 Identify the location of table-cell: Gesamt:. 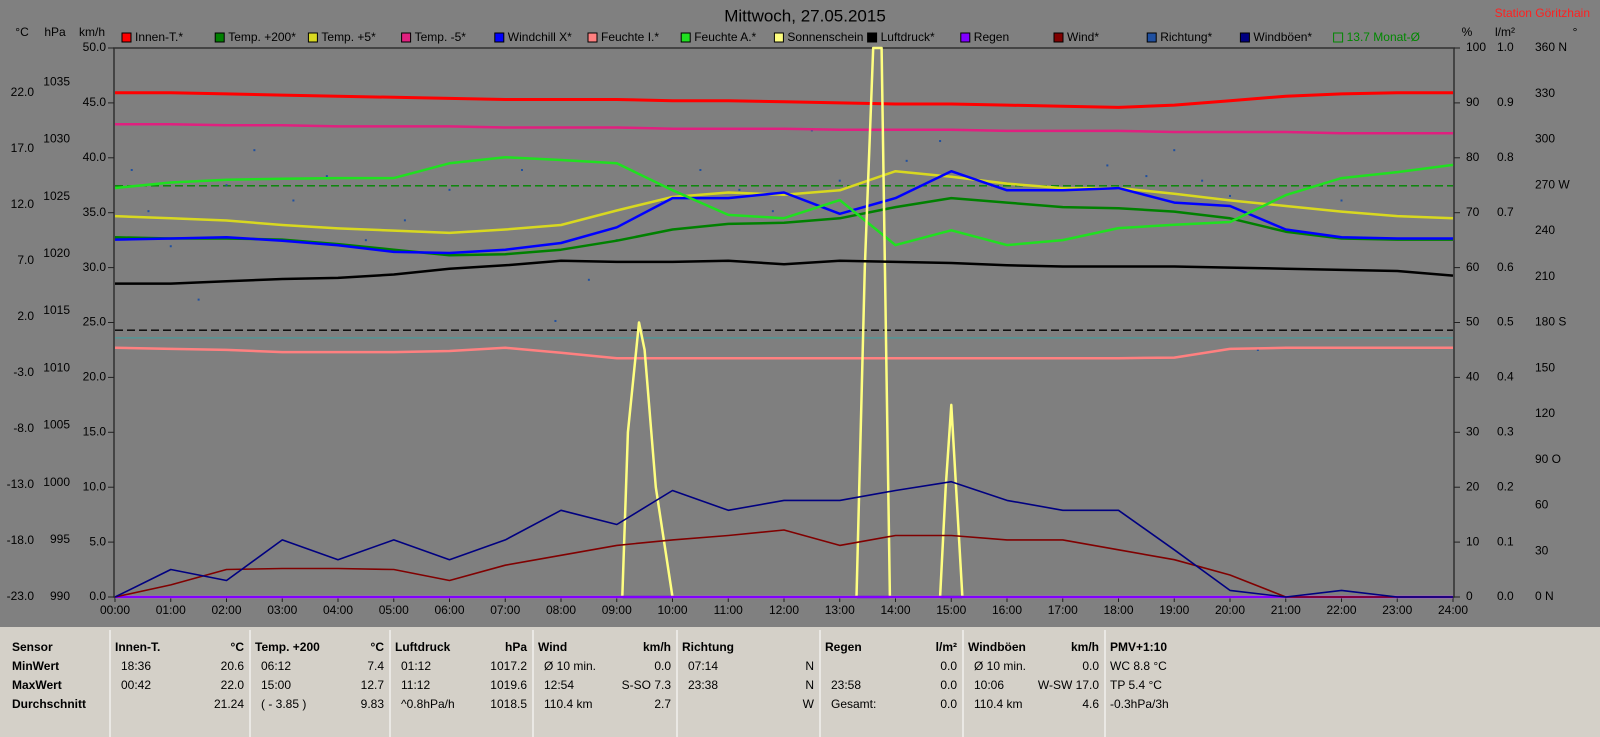
(853, 704).